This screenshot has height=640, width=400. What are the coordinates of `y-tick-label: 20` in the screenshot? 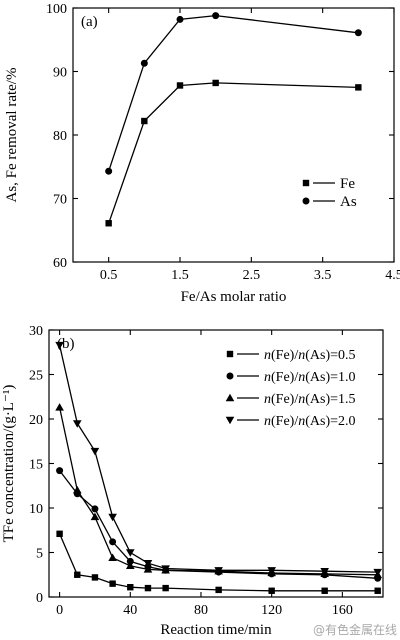 It's located at (36, 420).